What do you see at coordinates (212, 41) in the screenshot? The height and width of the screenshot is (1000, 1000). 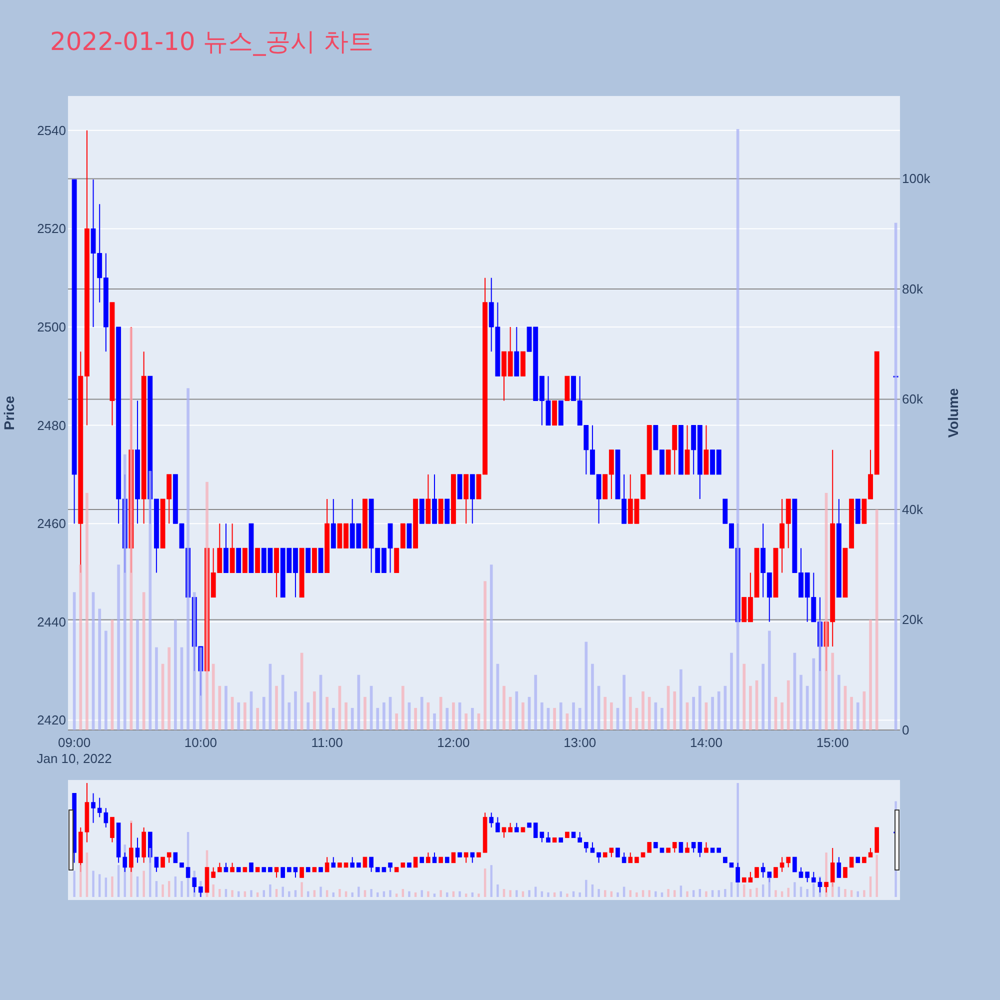 I see `chart-title: 2022-01-10 뉴스_공시 차트` at bounding box center [212, 41].